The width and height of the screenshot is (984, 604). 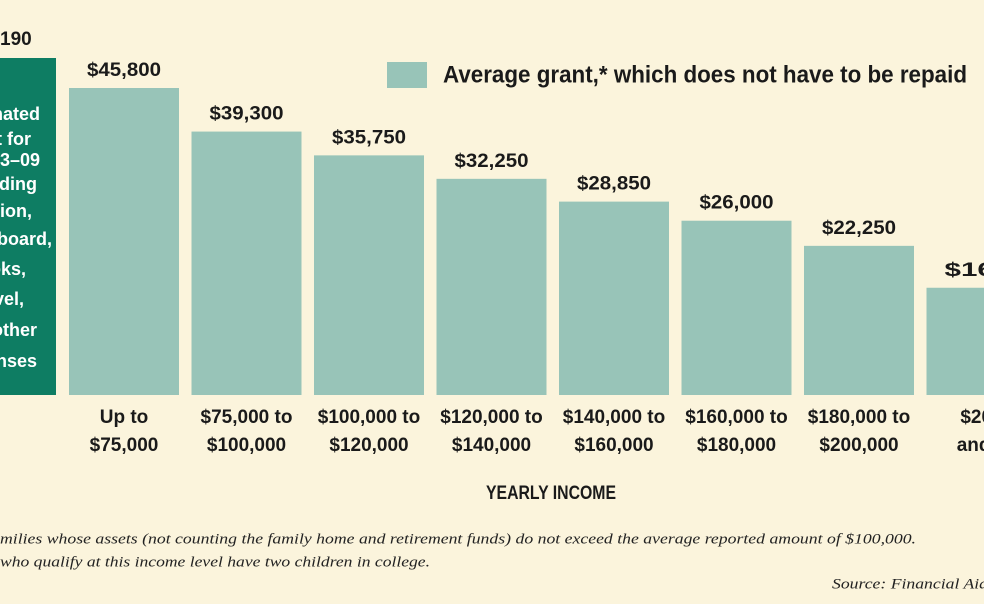 What do you see at coordinates (614, 417) in the screenshot?
I see `x-tick-label: $140,000 to` at bounding box center [614, 417].